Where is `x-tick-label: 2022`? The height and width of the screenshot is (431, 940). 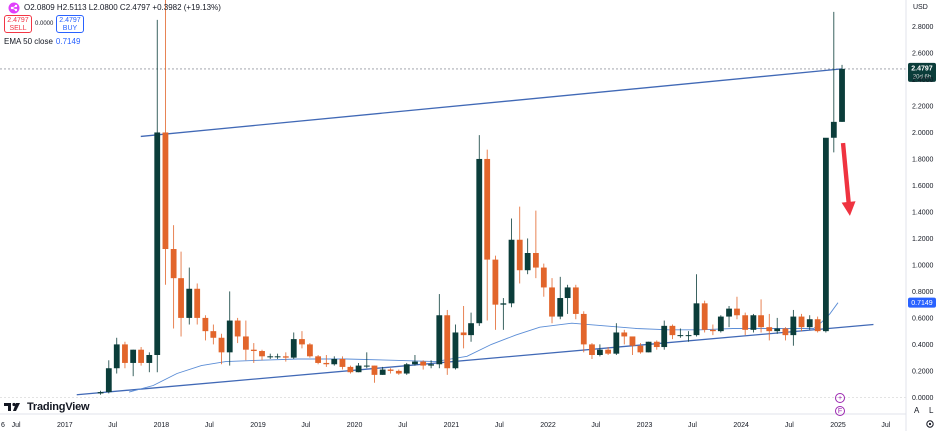
x-tick-label: 2022 is located at coordinates (548, 425).